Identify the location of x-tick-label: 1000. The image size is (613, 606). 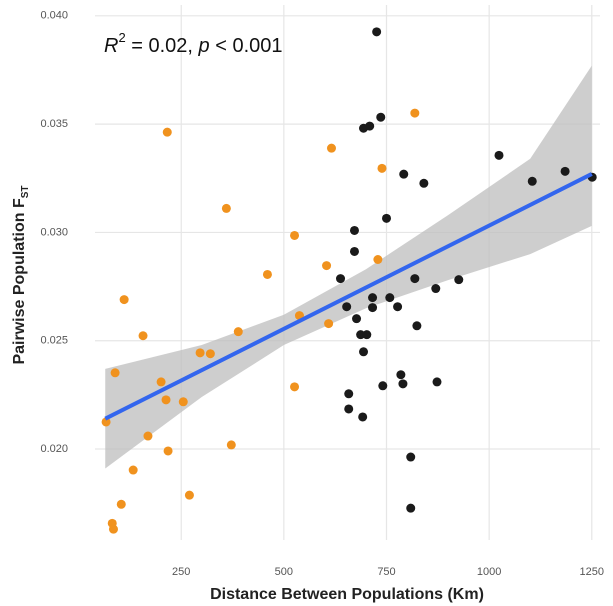
(489, 572).